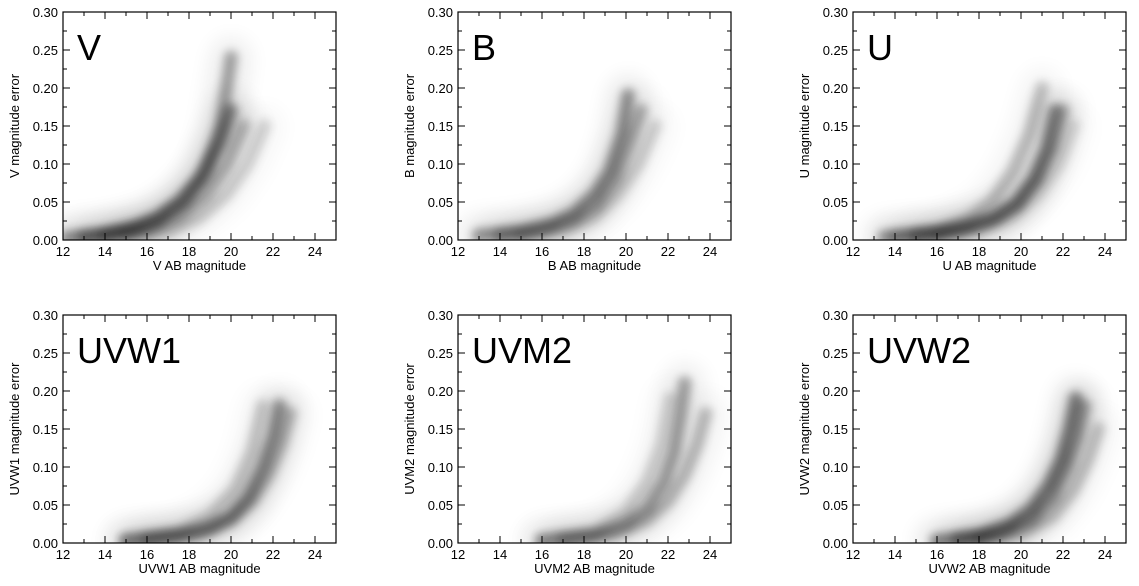 Image resolution: width=1139 pixels, height=586 pixels. Describe the element at coordinates (14, 125) in the screenshot. I see `y-axis-title: V magnitude error` at that location.